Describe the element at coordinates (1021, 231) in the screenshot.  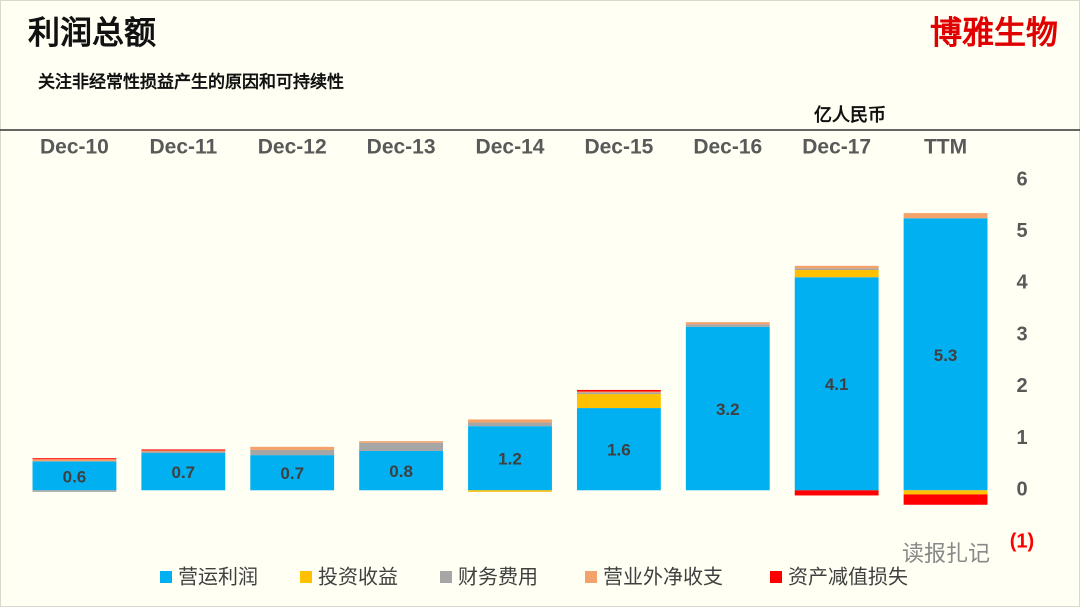
I see `y-tick-label: 5` at that location.